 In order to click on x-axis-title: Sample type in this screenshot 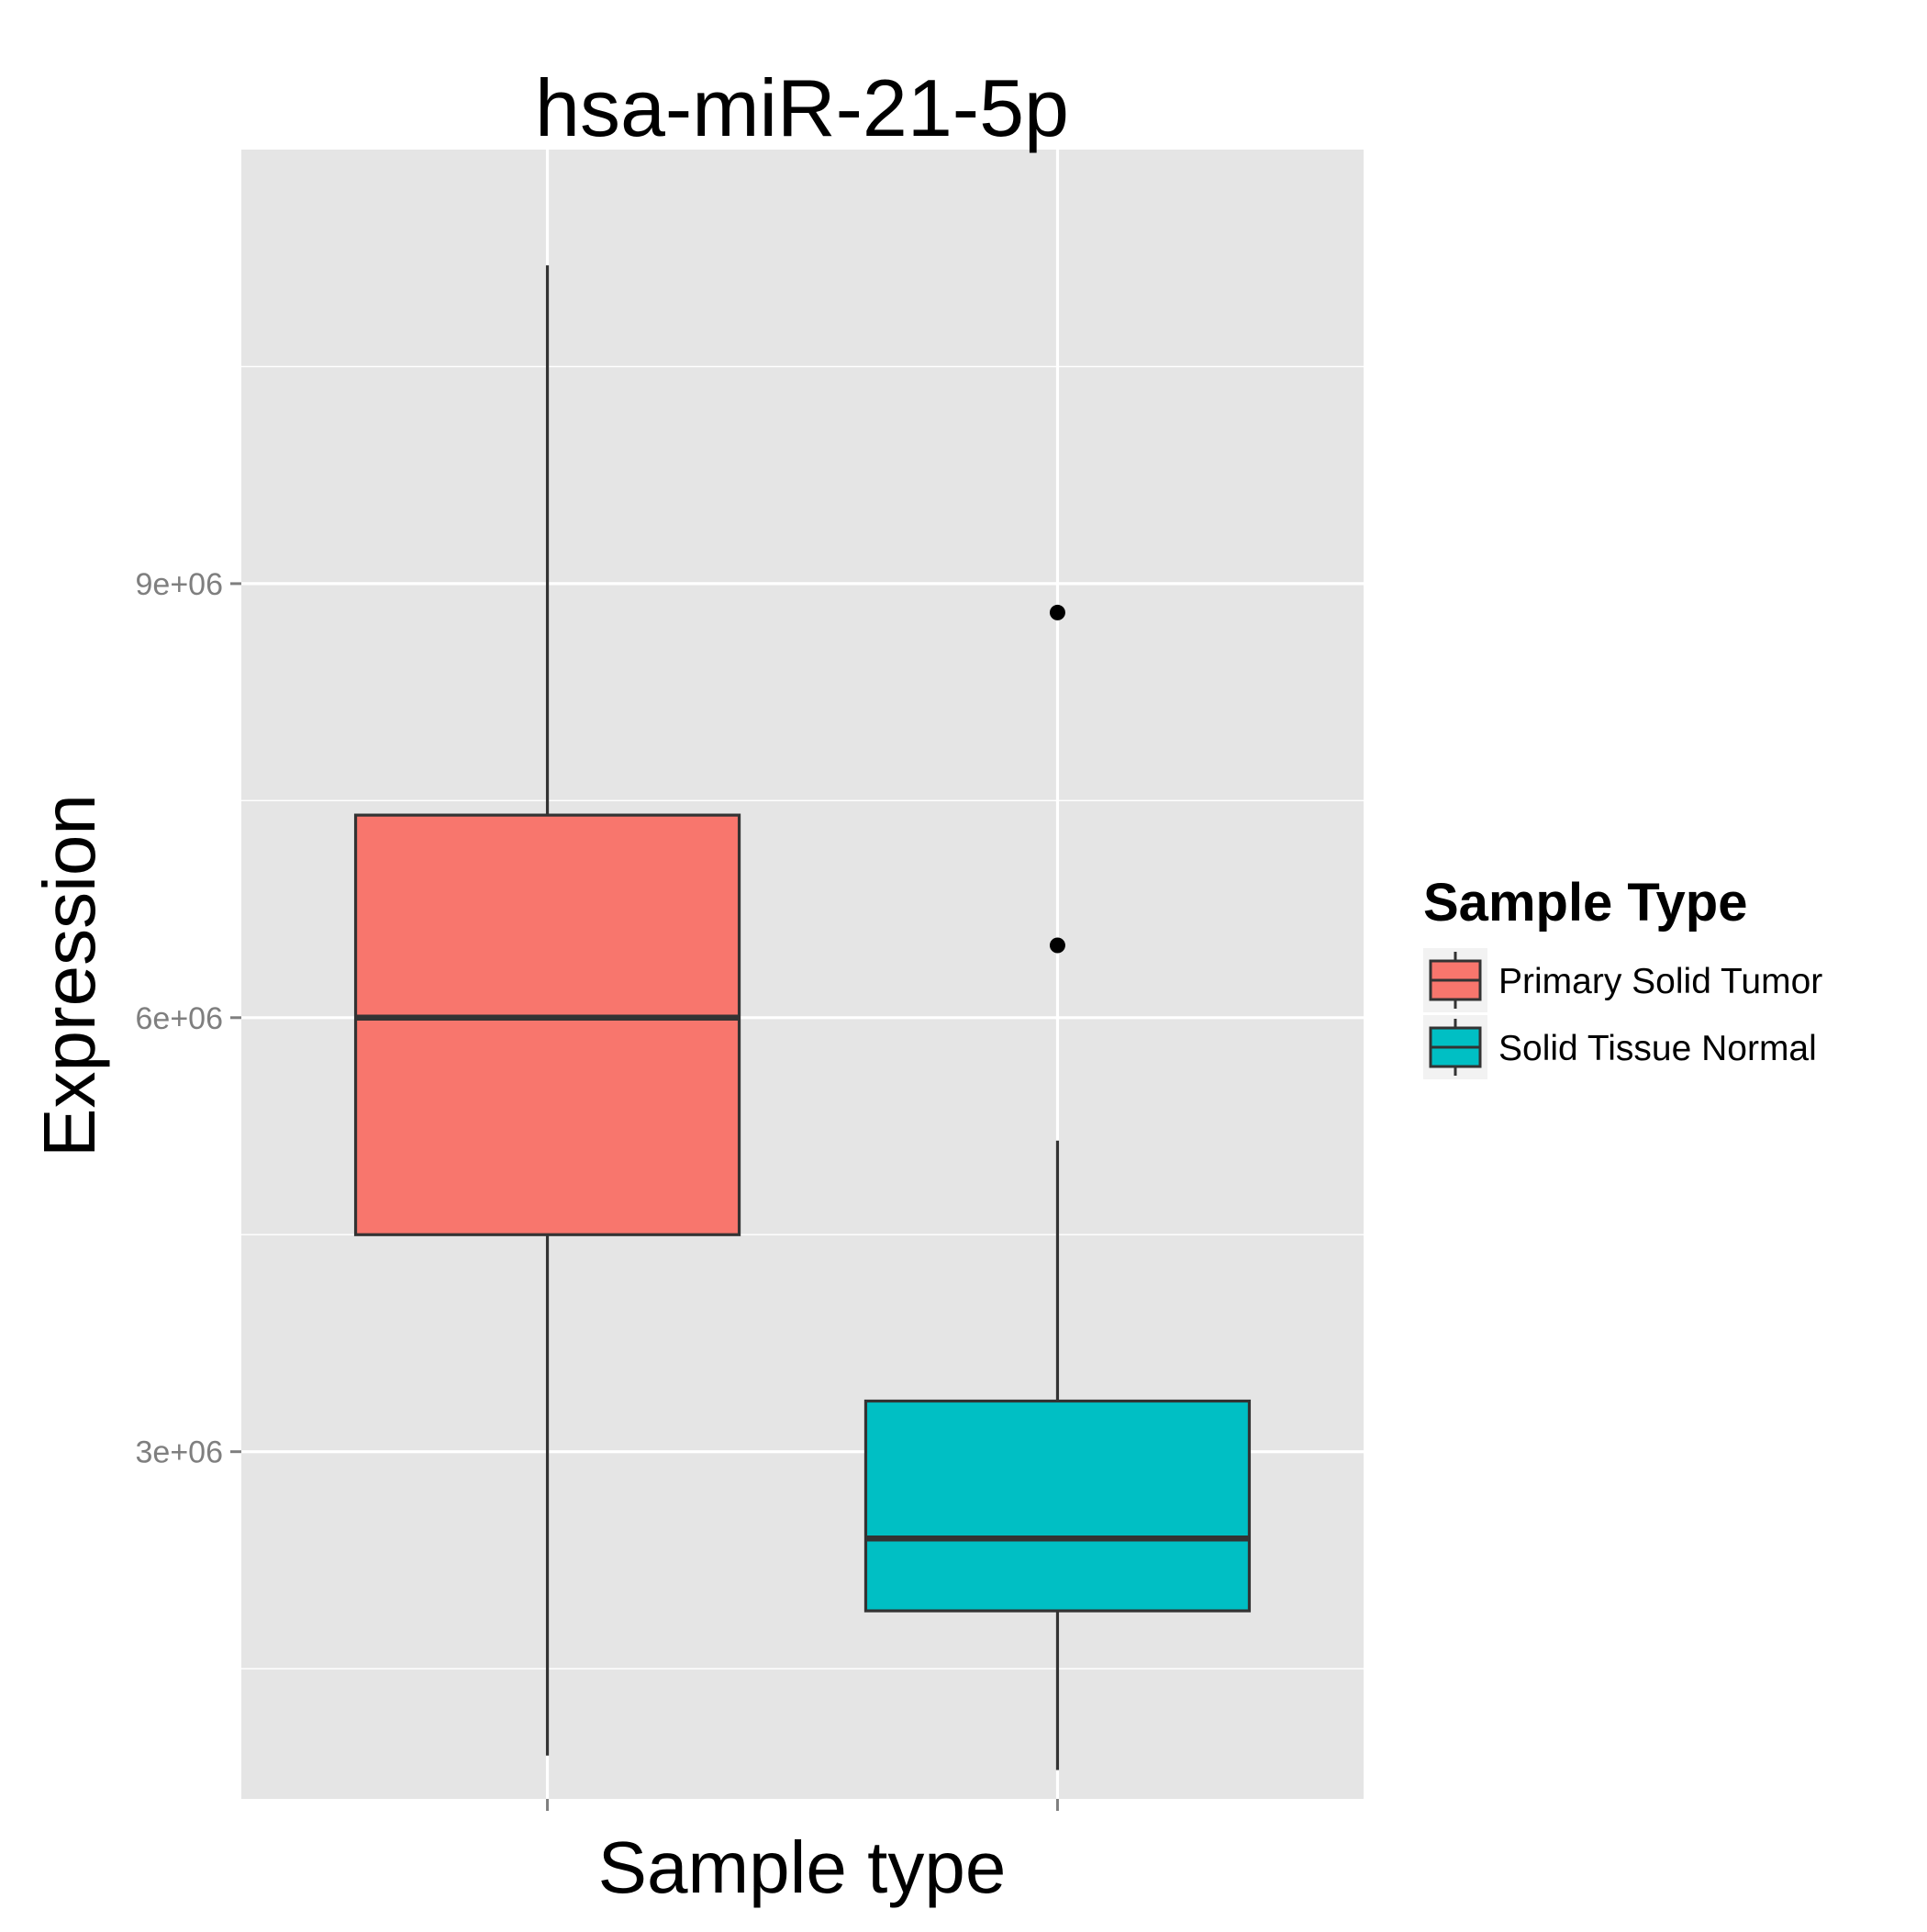, I will do `click(802, 1867)`.